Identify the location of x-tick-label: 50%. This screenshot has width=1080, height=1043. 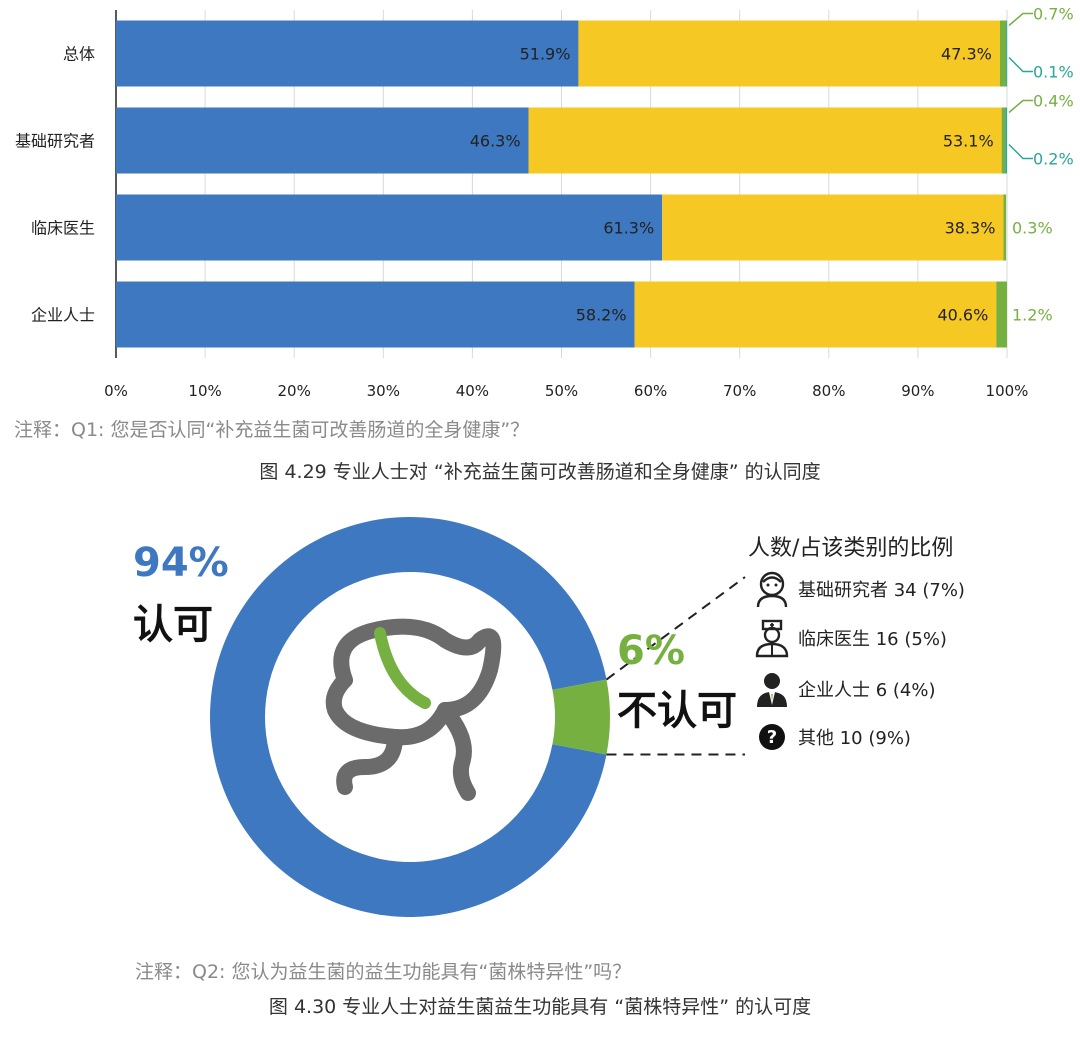
(561, 391).